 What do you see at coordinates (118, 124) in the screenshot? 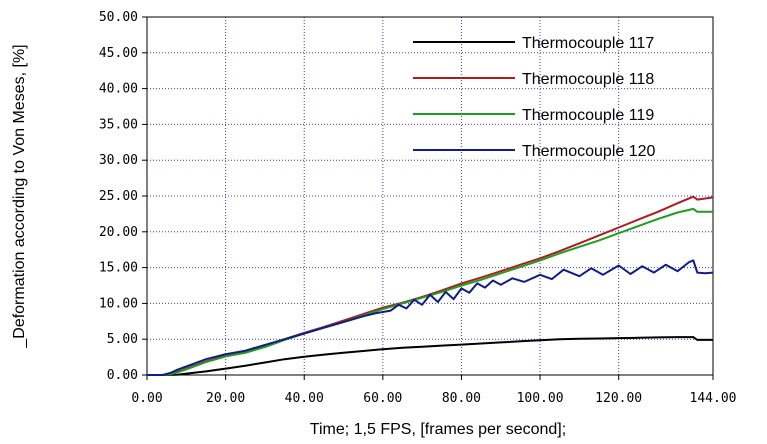
I see `y-tick-label: 35.00` at bounding box center [118, 124].